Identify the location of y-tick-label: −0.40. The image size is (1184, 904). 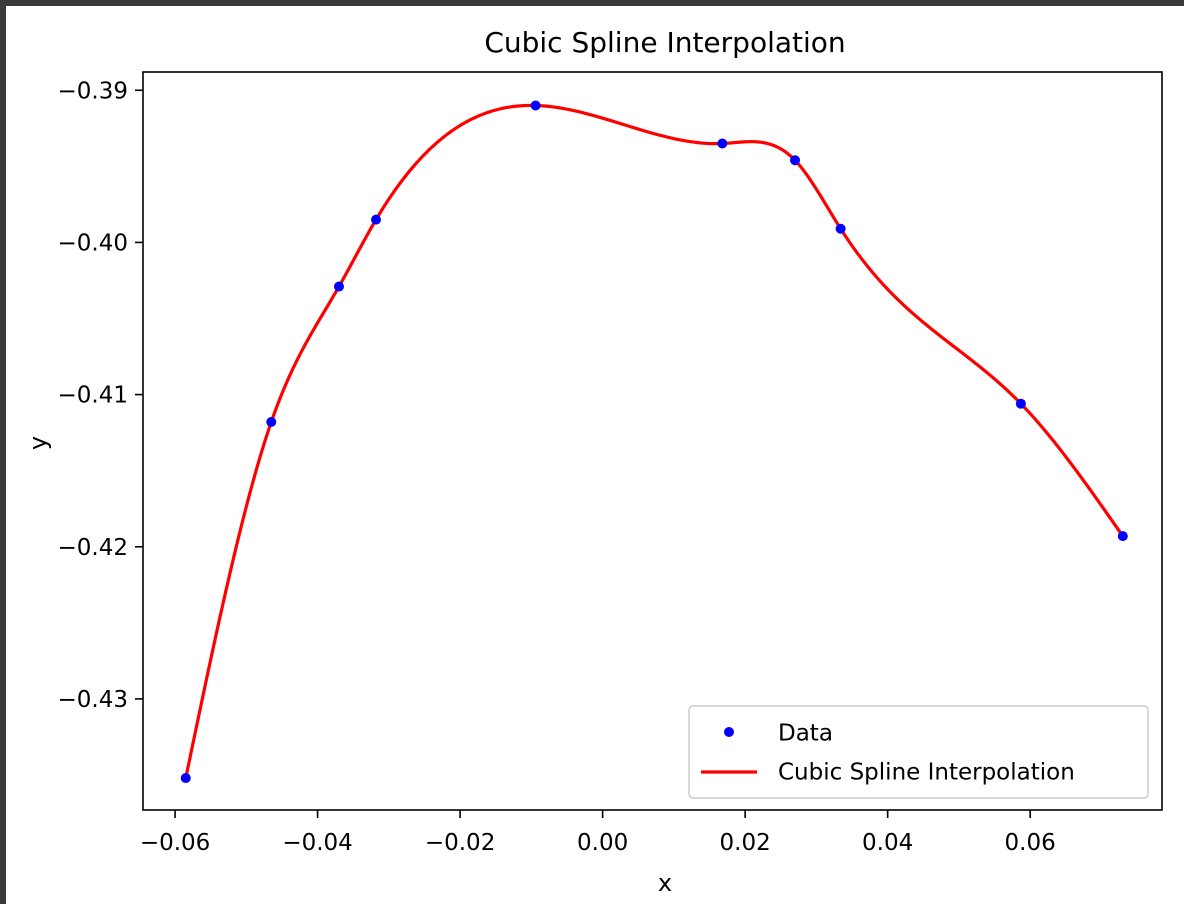
(93, 243).